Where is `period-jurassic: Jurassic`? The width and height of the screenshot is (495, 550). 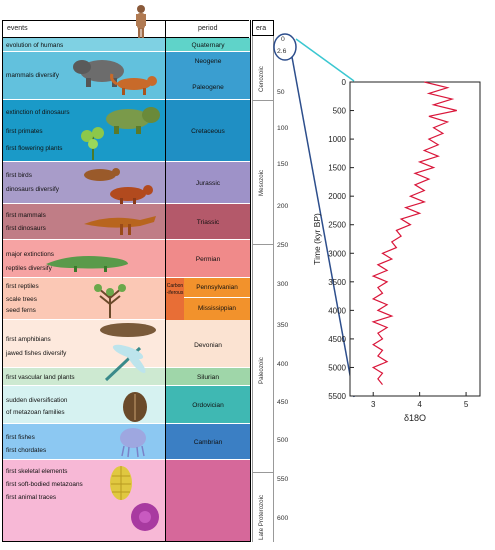
period-jurassic: Jurassic is located at coordinates (208, 183).